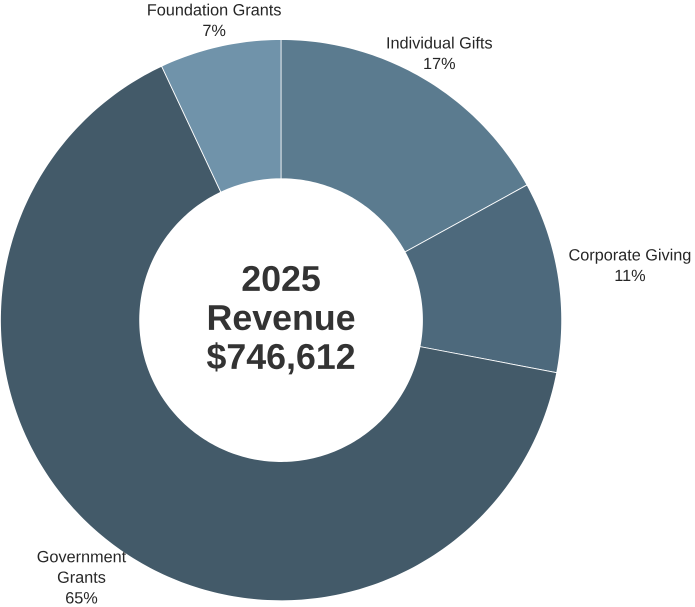  What do you see at coordinates (280, 320) in the screenshot?
I see `text: 2025 Revenue $746,612` at bounding box center [280, 320].